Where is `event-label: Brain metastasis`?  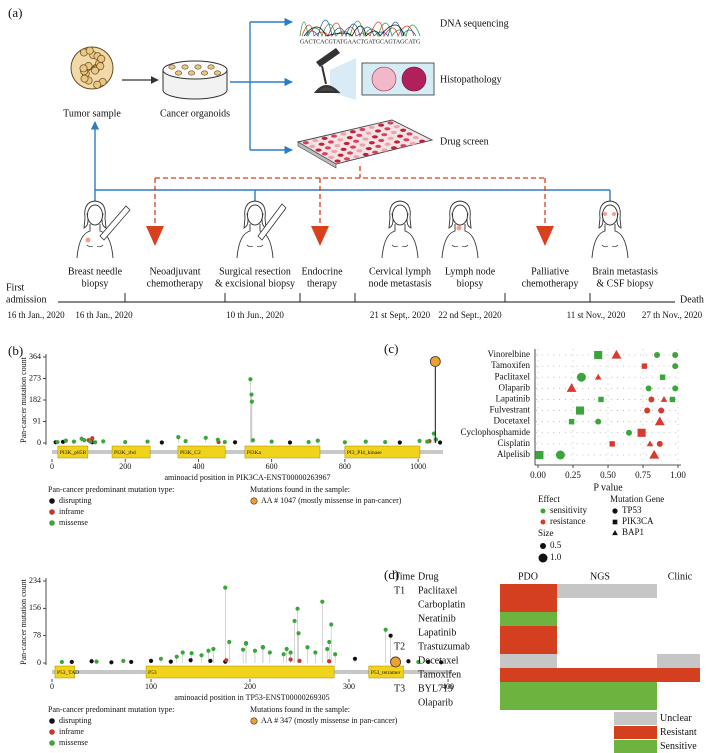
event-label: Brain metastasis is located at coordinates (625, 271).